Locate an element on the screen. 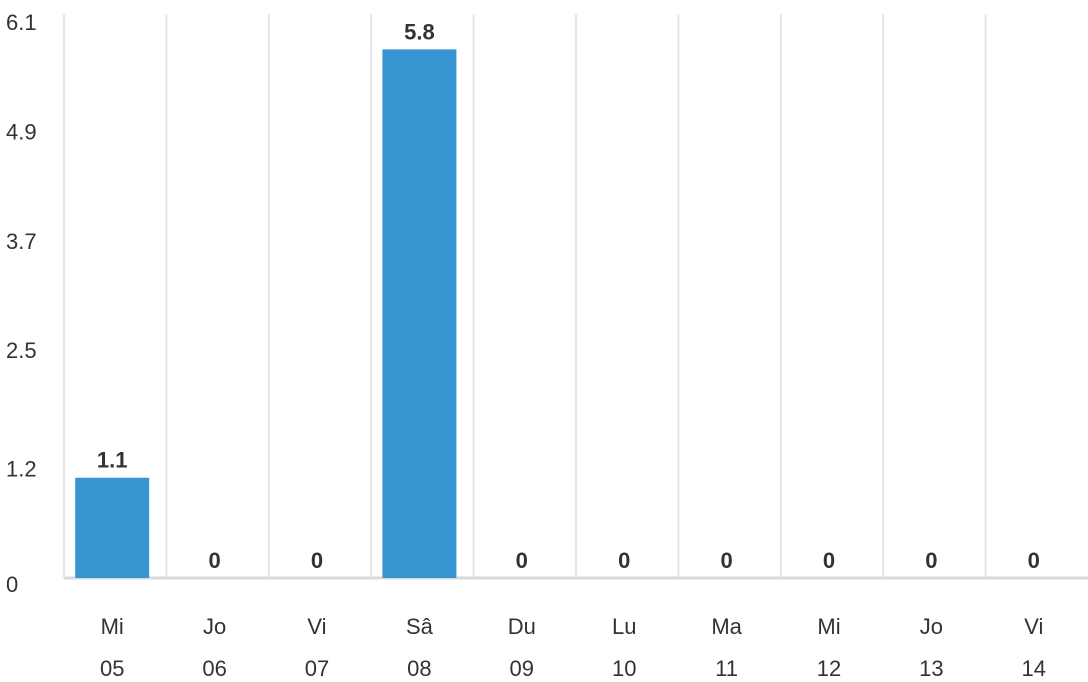 The height and width of the screenshot is (682, 1088). x-tick-date-label: 07 is located at coordinates (317, 668).